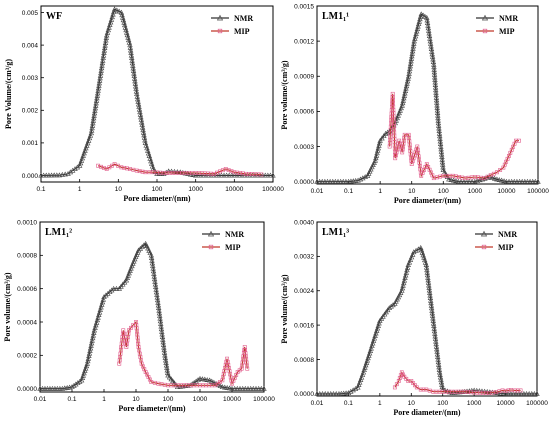  What do you see at coordinates (335, 16) in the screenshot?
I see `panel-title: LM1₁¹` at bounding box center [335, 16].